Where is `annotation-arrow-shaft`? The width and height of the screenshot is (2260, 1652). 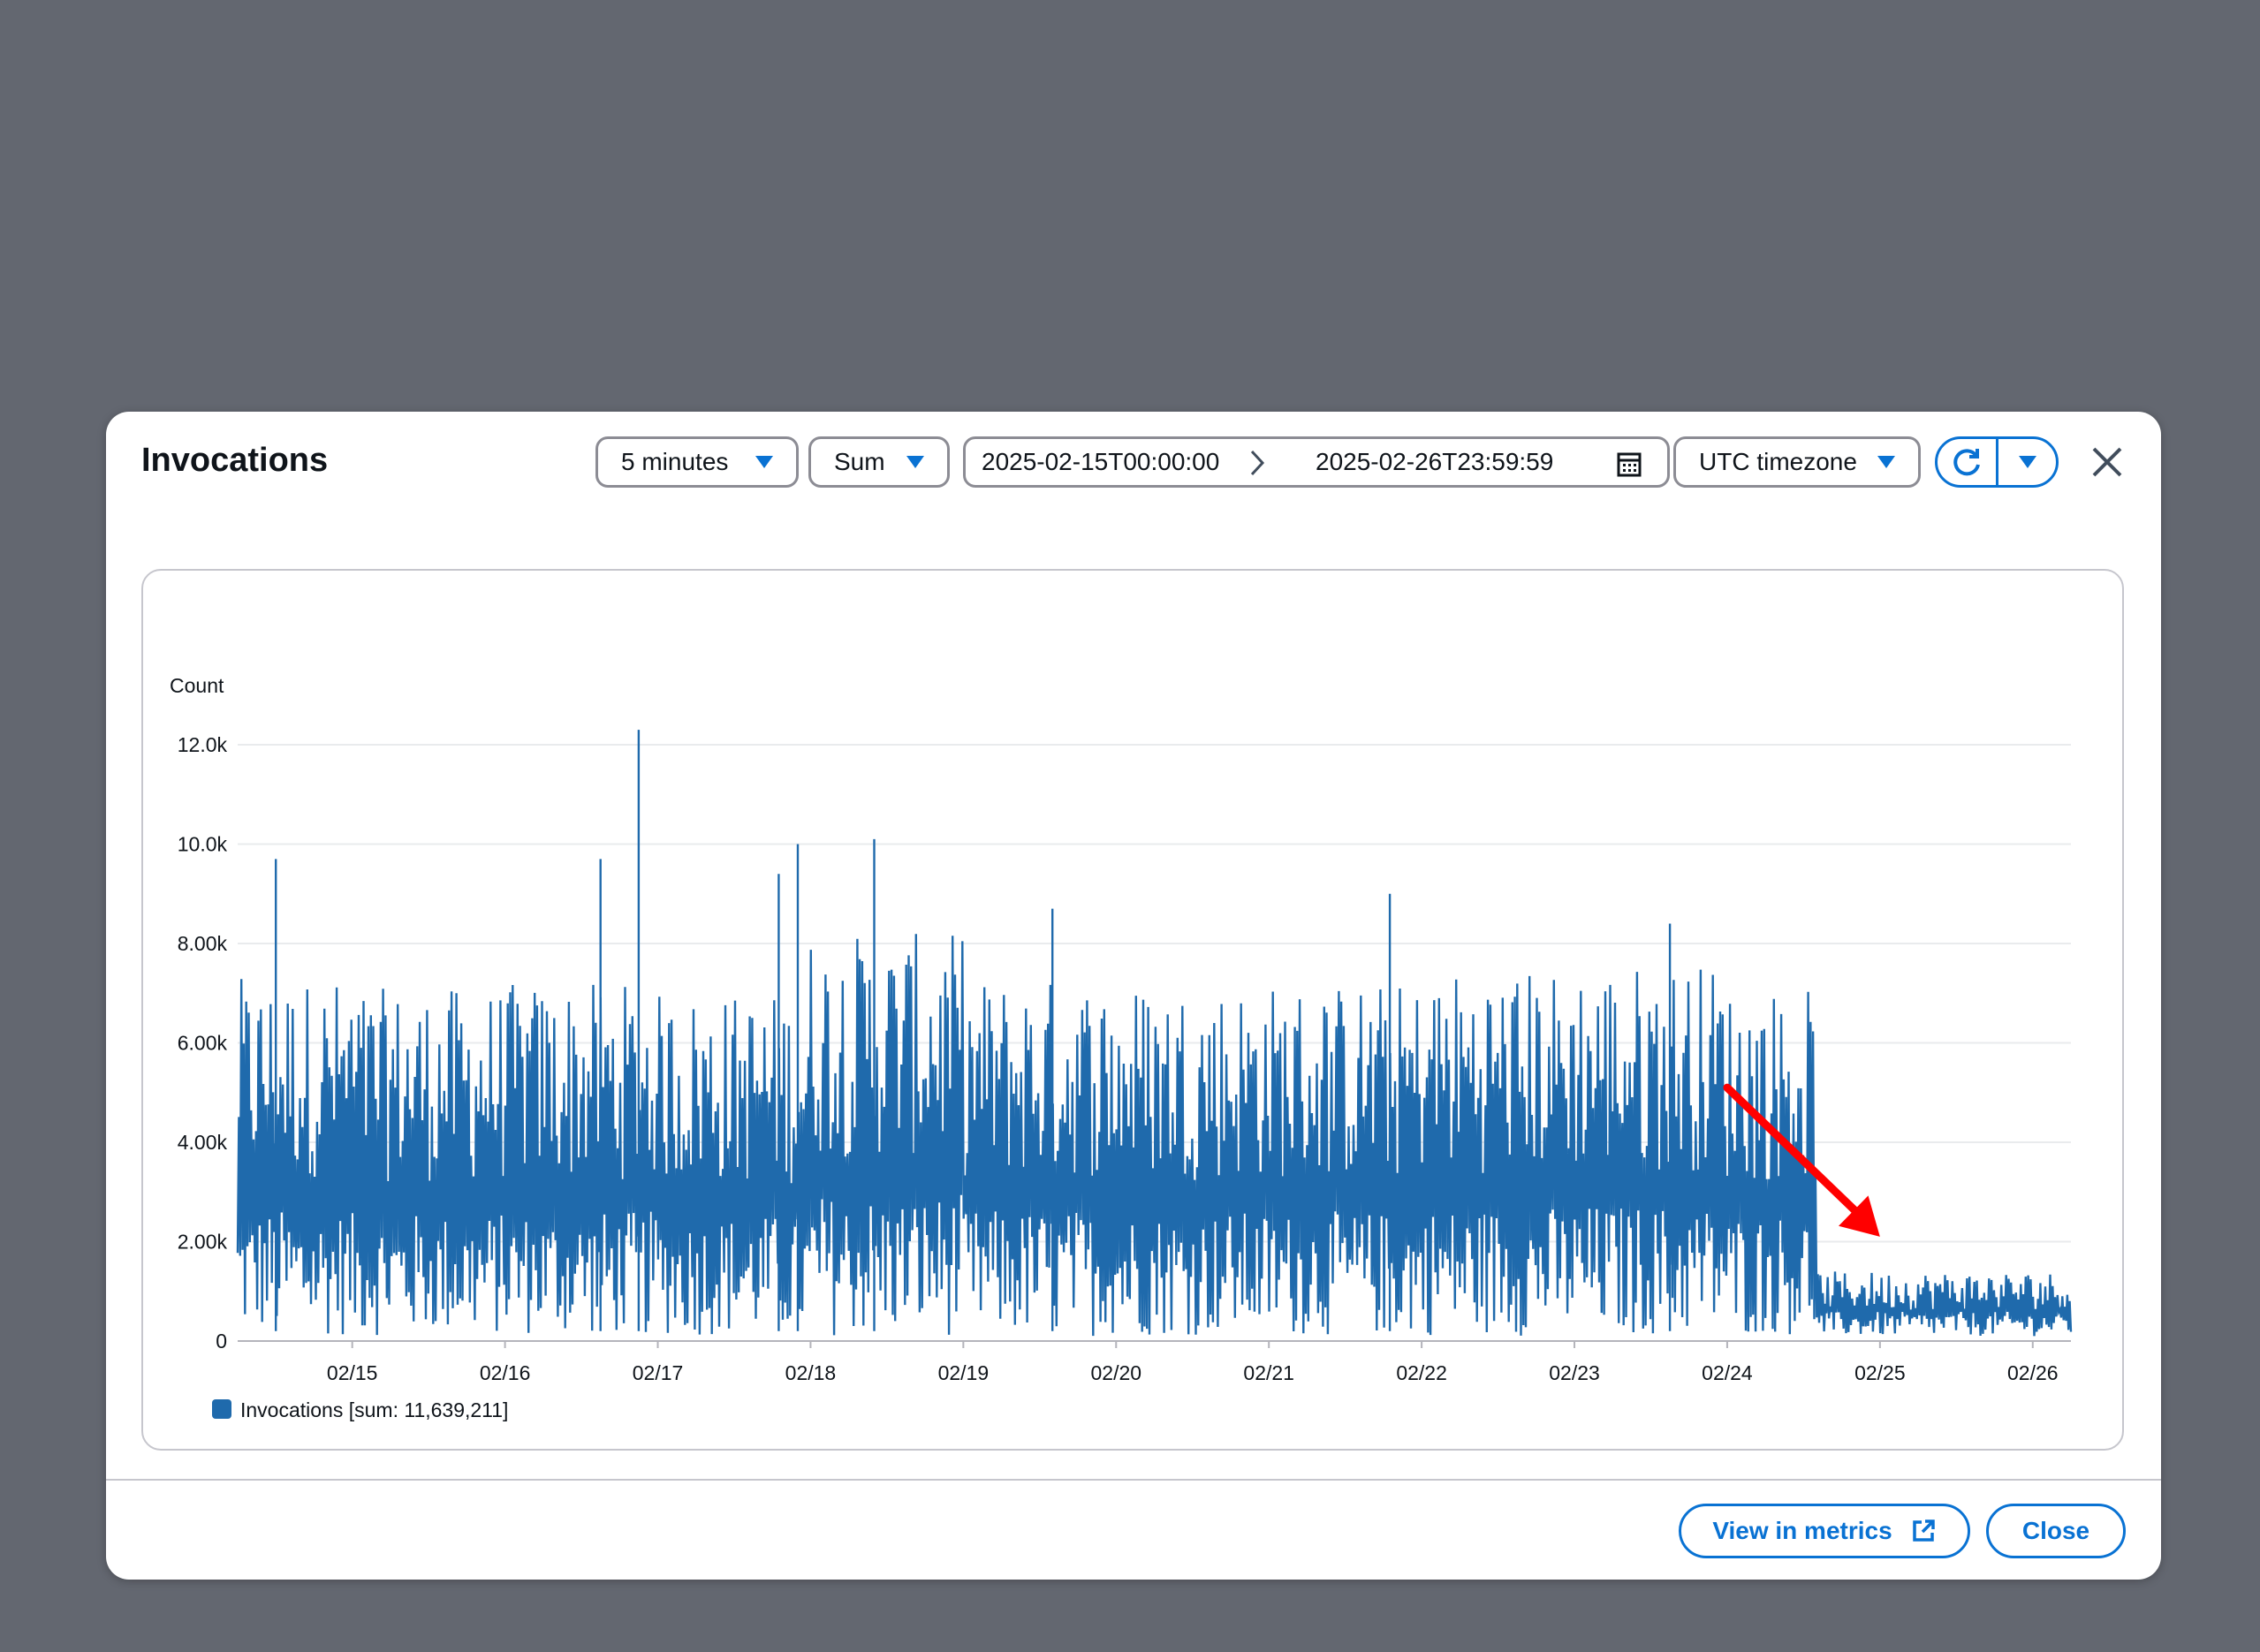
annotation-arrow-shaft is located at coordinates (1799, 1157).